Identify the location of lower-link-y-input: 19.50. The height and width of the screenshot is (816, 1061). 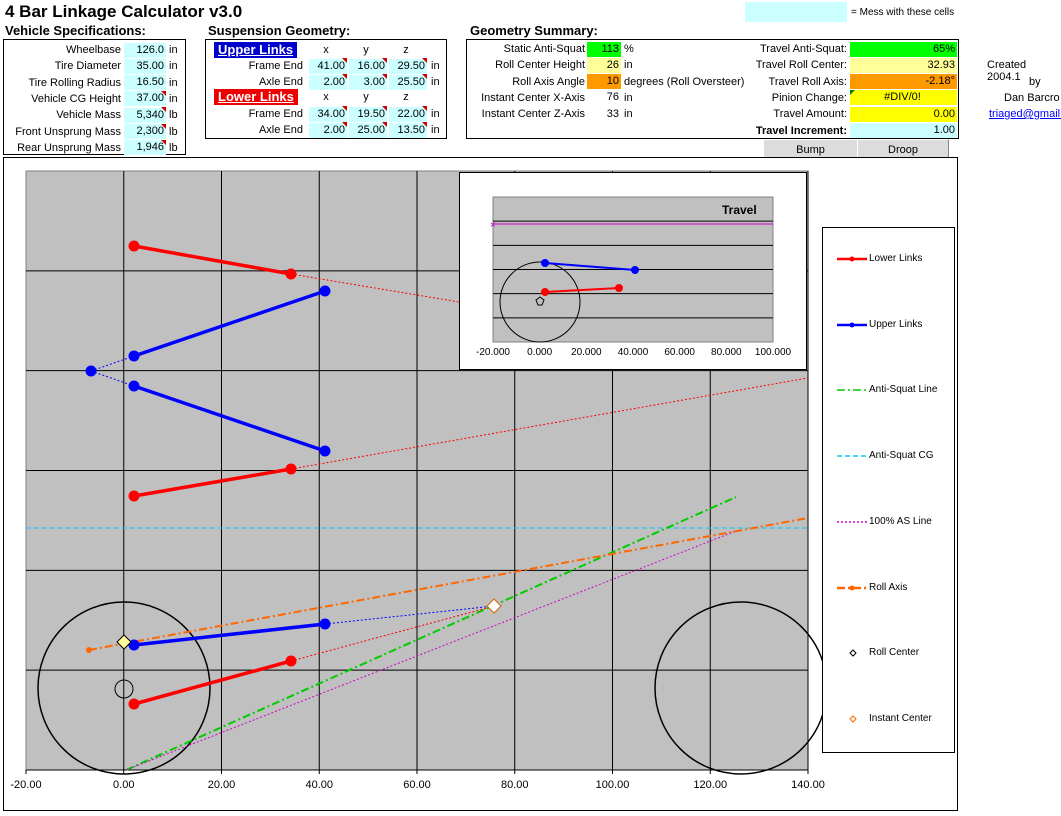
(368, 114).